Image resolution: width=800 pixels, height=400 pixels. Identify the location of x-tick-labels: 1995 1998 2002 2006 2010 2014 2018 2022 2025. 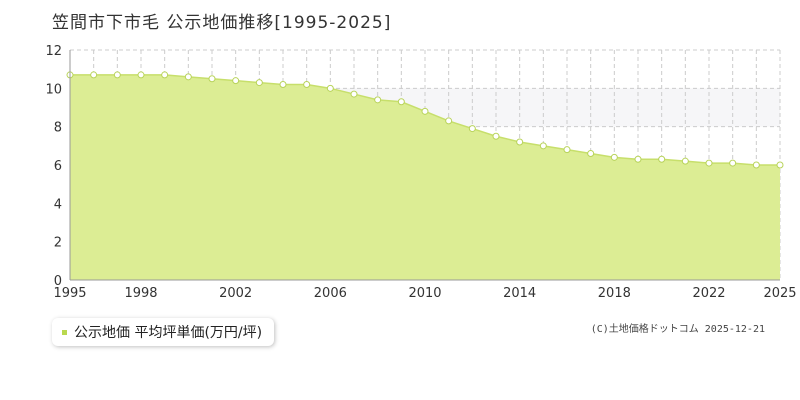
(424, 293).